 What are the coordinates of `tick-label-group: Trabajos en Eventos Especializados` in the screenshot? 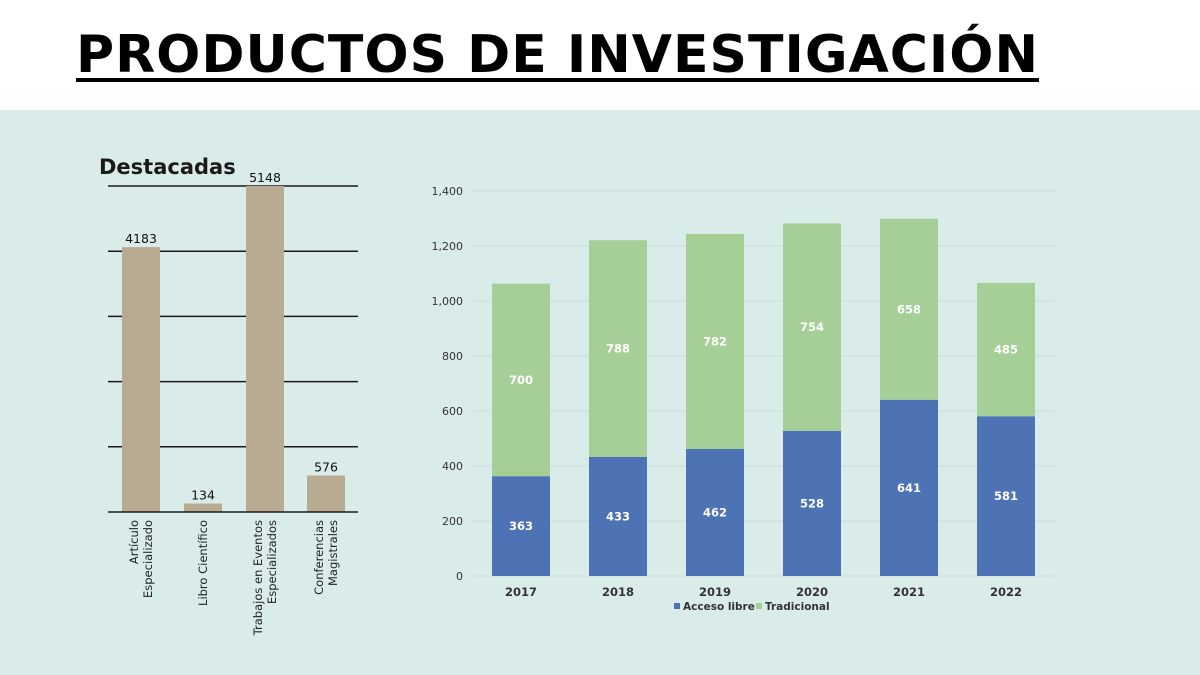 It's located at (265, 578).